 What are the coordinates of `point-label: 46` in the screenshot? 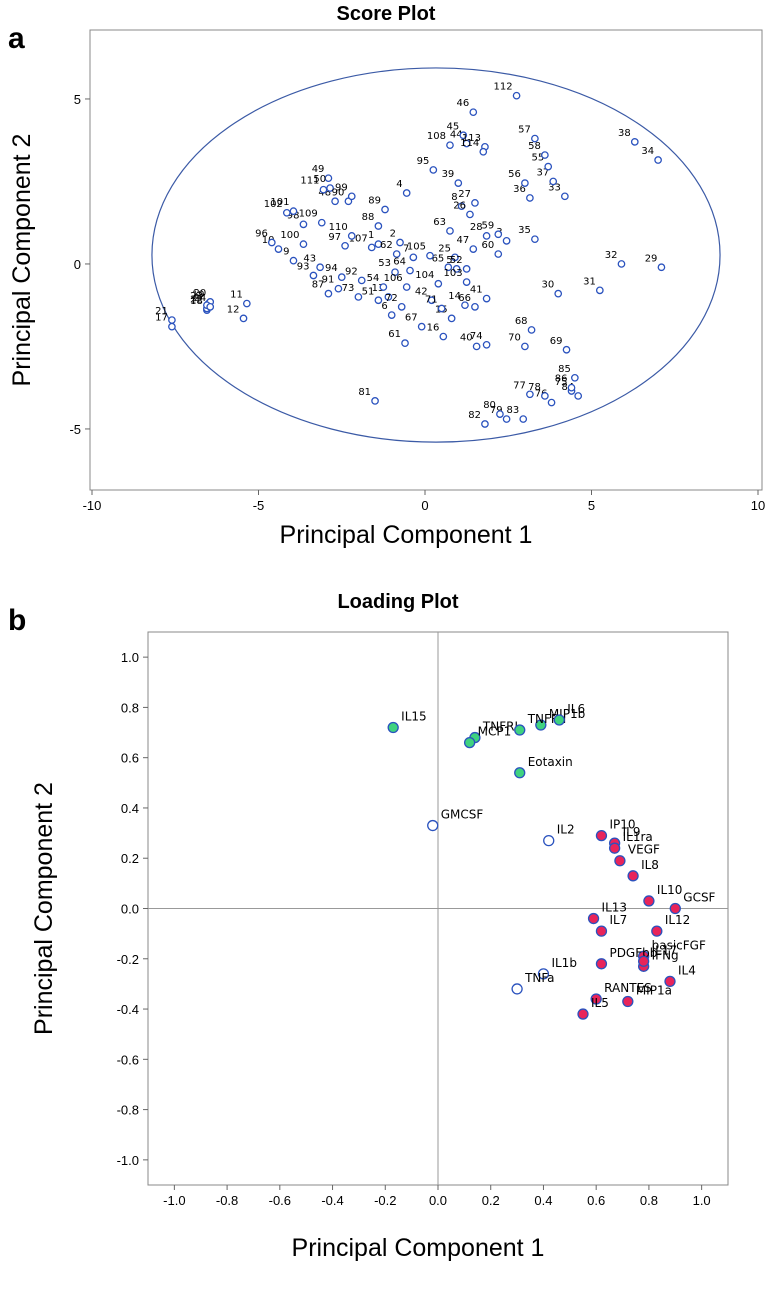 It's located at (463, 103).